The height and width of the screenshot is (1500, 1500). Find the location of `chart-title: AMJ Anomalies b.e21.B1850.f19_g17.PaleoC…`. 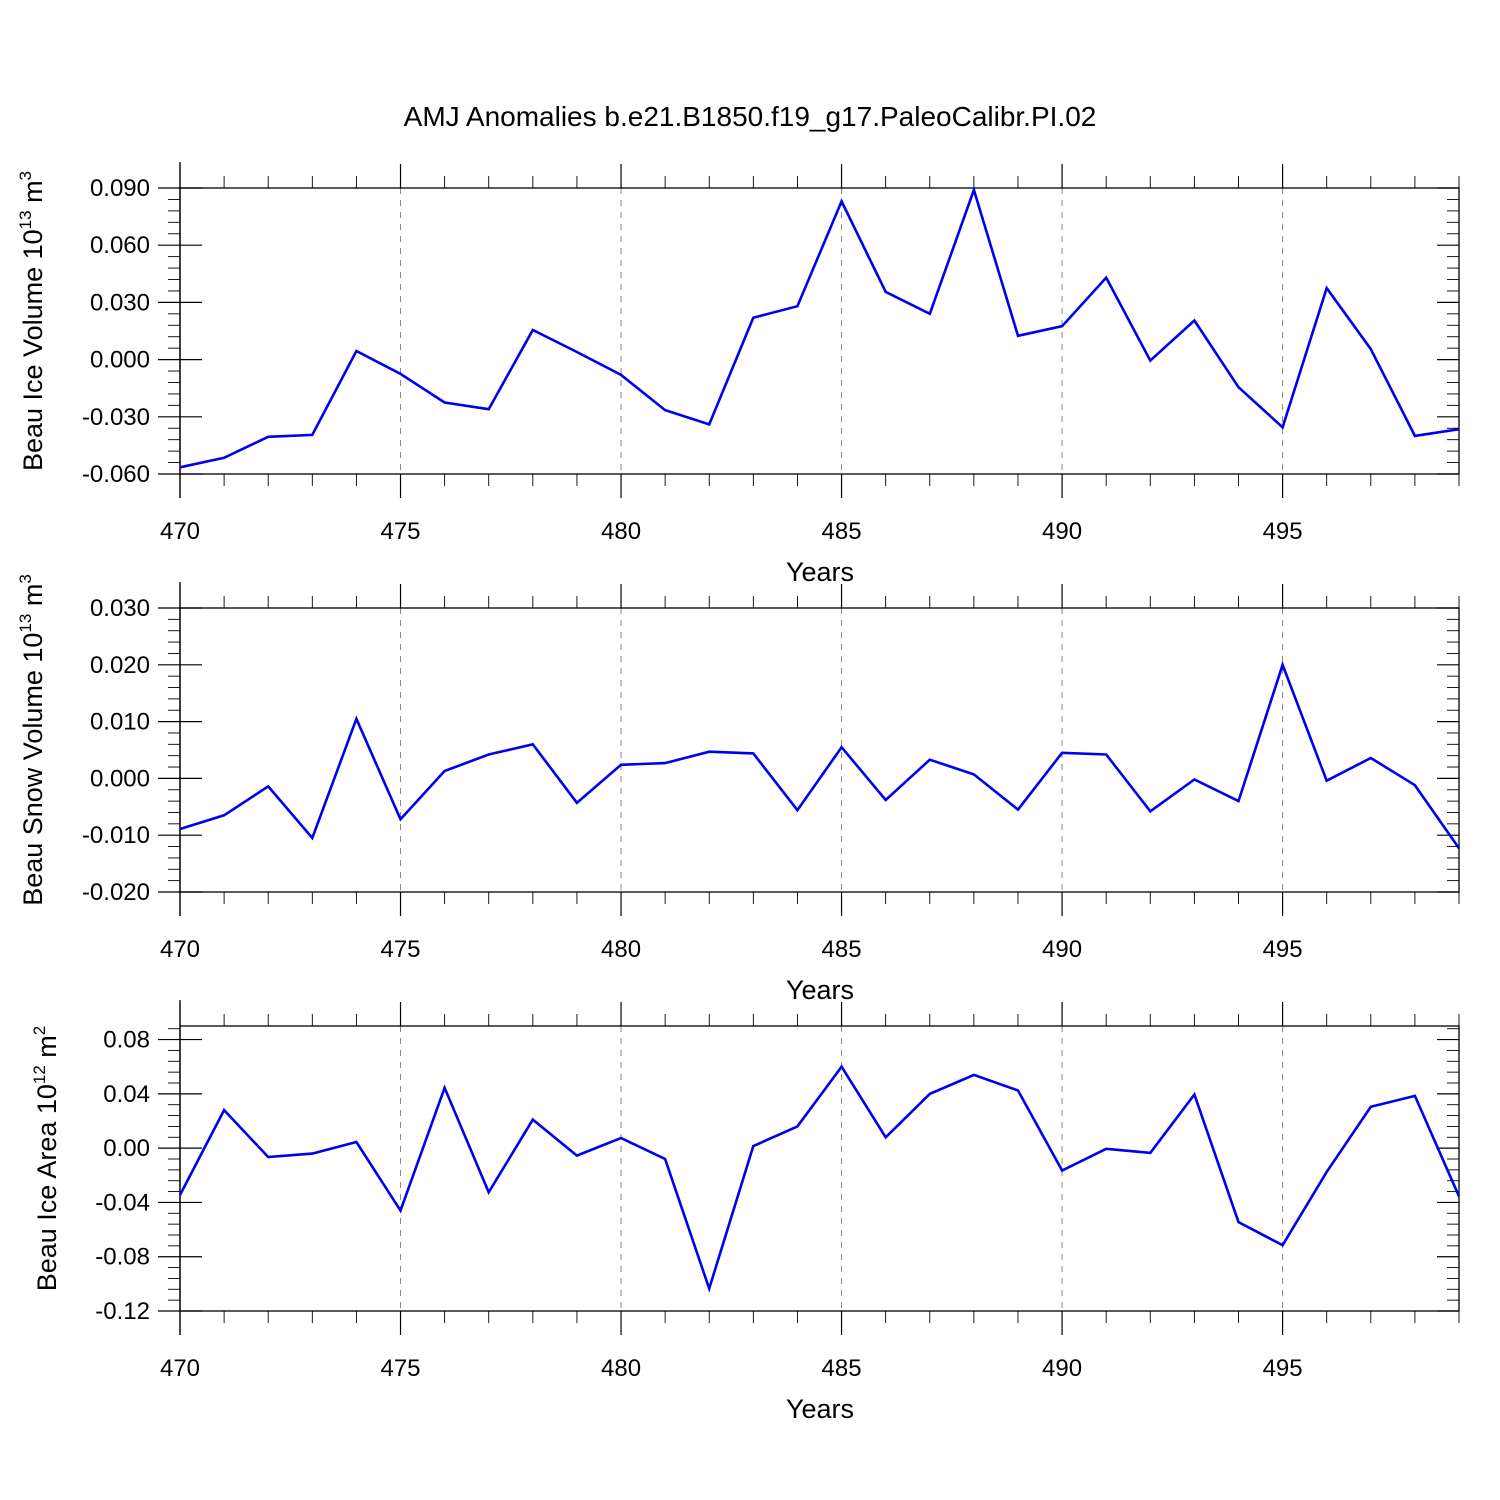

chart-title: AMJ Anomalies b.e21.B1850.f19_g17.PaleoC… is located at coordinates (750, 116).